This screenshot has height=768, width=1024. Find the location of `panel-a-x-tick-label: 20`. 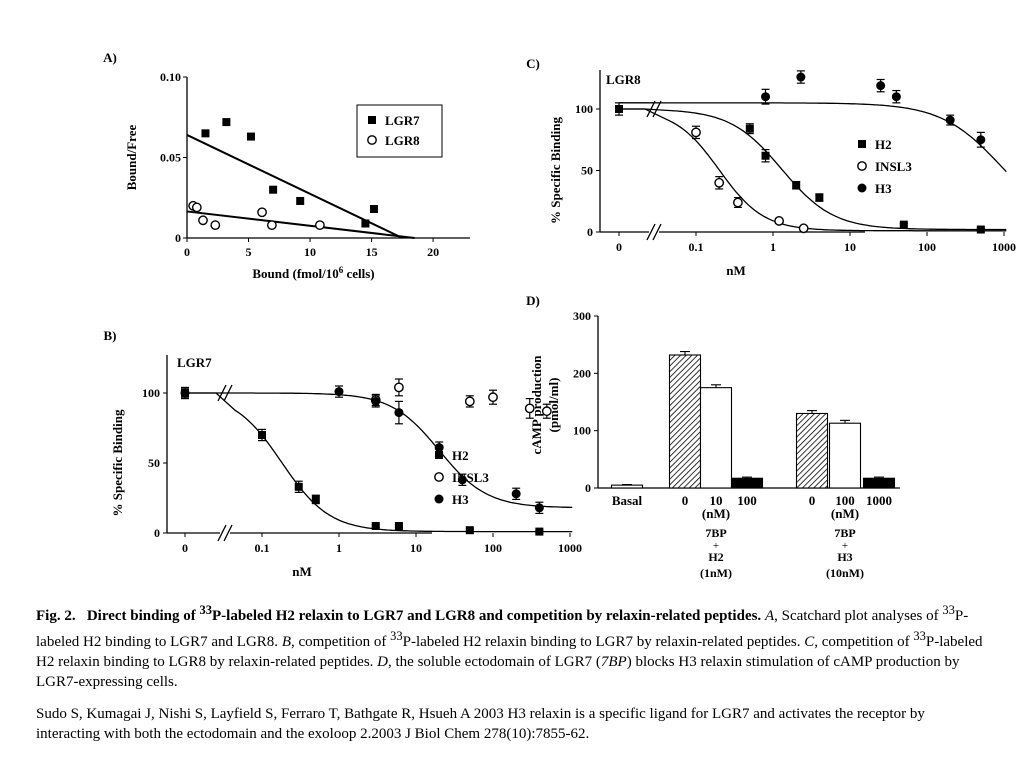

panel-a-x-tick-label: 20 is located at coordinates (433, 252).